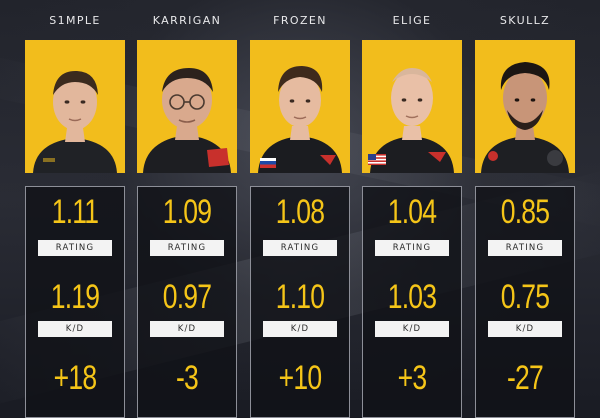  What do you see at coordinates (75, 378) in the screenshot?
I see `kill-diff-value: +18` at bounding box center [75, 378].